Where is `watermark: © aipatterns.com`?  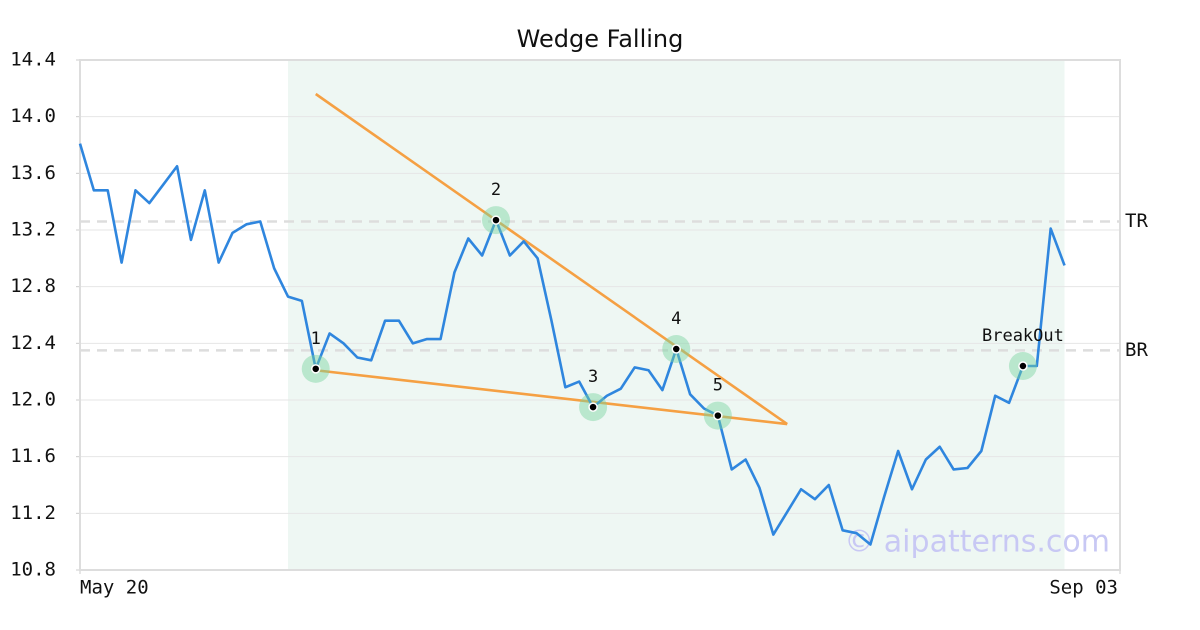
watermark: © aipatterns.com is located at coordinates (977, 542).